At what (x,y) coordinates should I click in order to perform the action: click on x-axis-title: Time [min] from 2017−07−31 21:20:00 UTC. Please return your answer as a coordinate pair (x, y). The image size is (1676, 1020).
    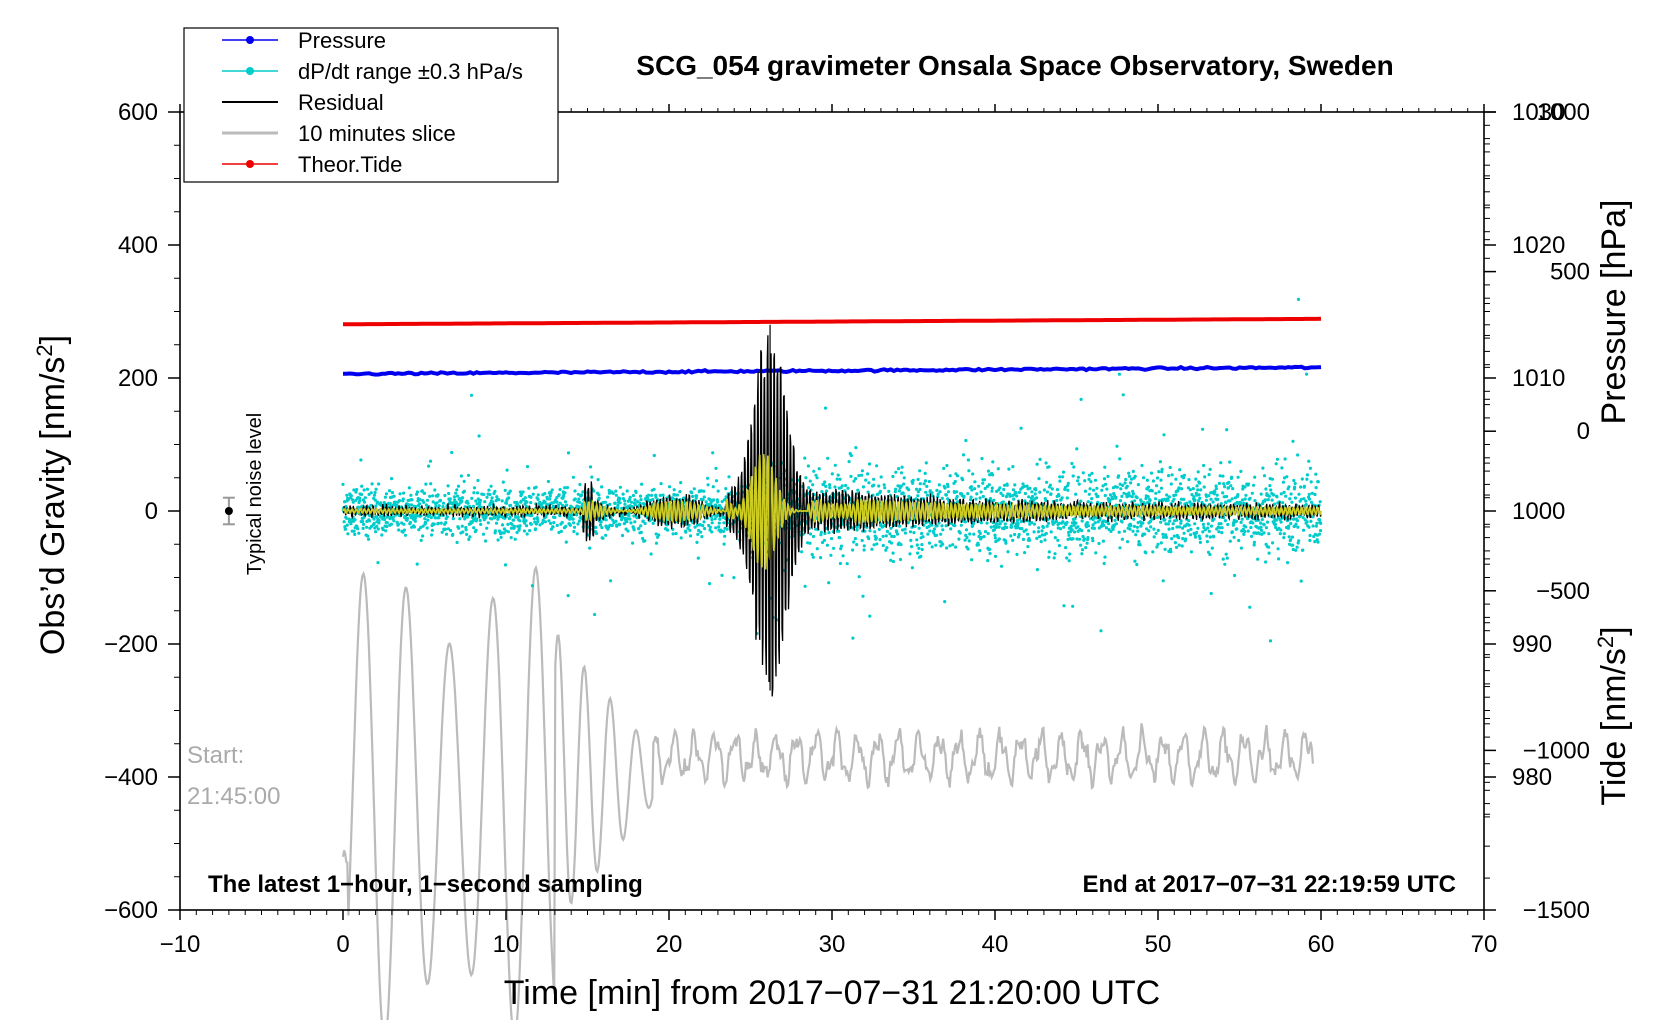
    Looking at the image, I should click on (832, 993).